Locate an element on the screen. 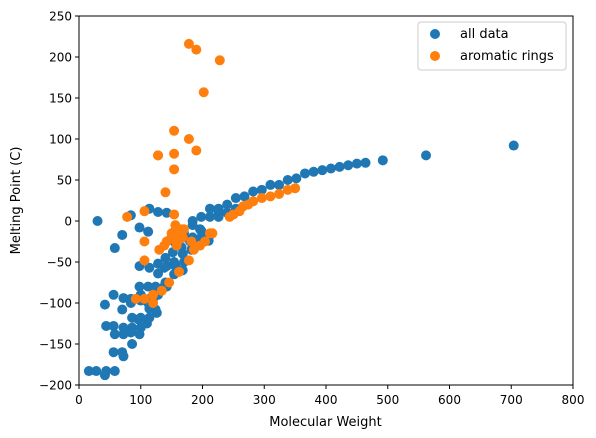 The width and height of the screenshot is (596, 438). y-tick-label: 100 is located at coordinates (60, 140).